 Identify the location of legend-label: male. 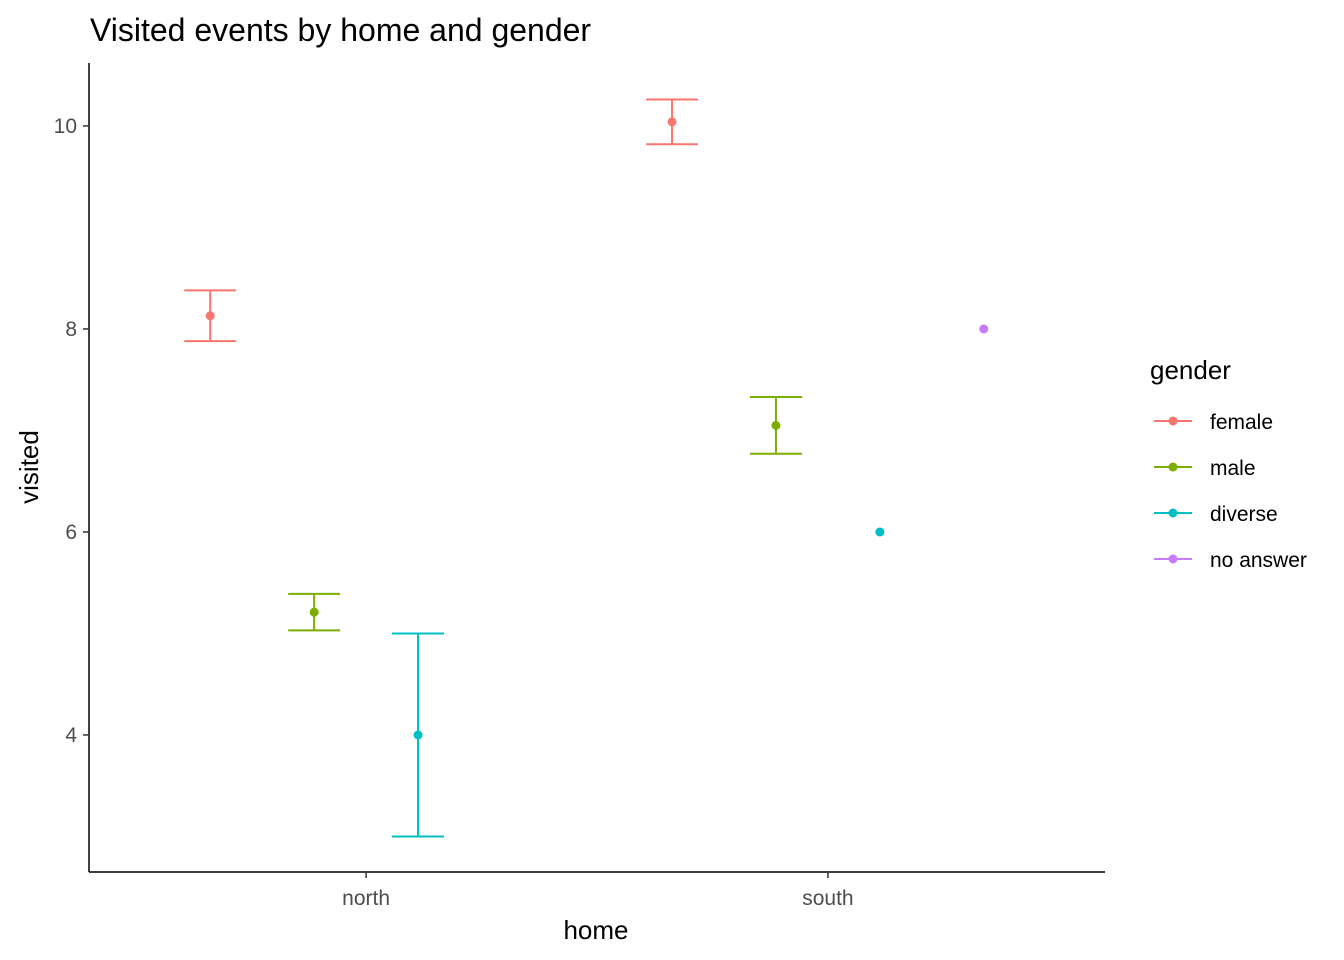
(1233, 468).